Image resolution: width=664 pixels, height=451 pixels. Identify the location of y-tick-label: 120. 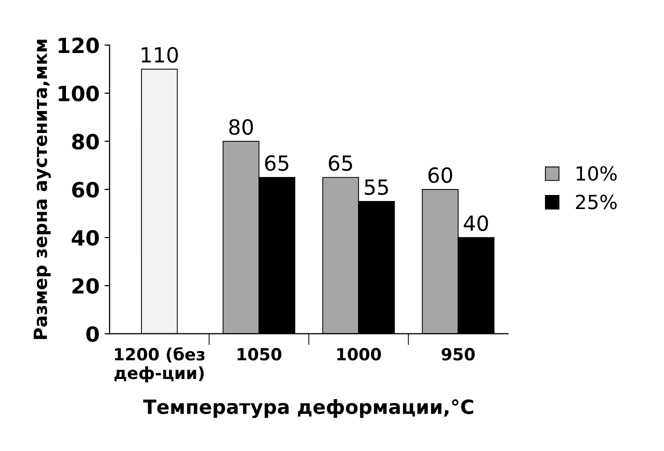
(78, 46).